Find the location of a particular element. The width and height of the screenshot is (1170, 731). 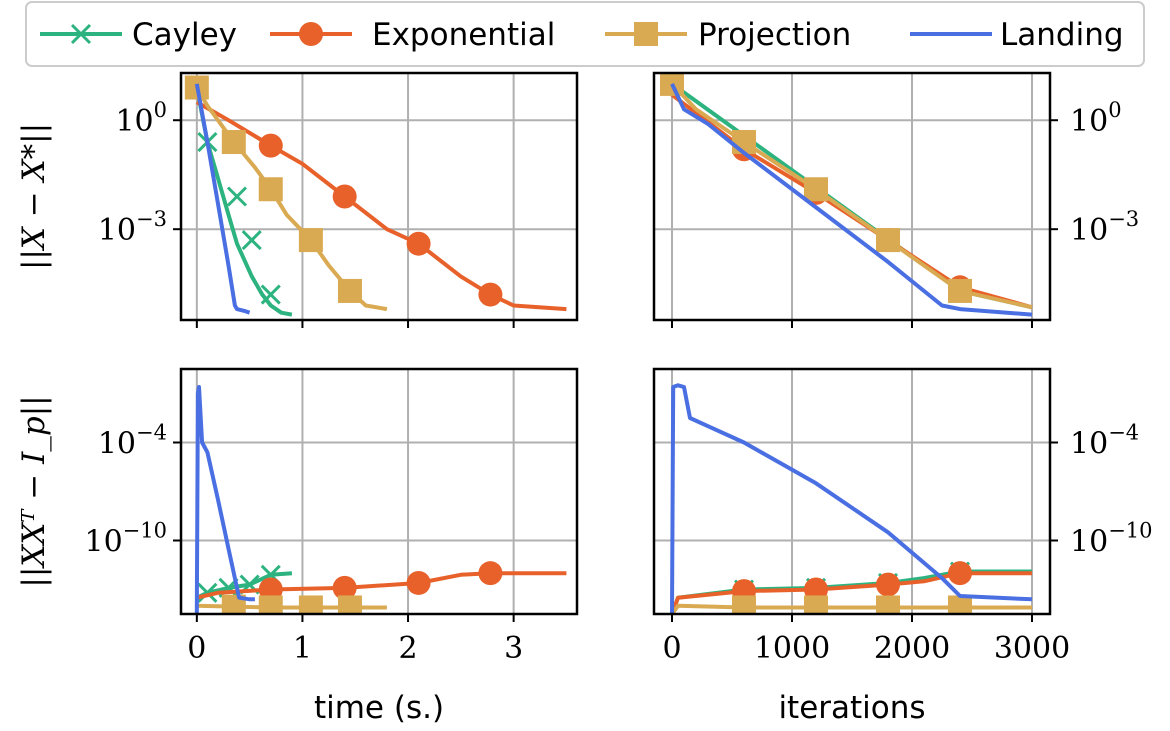

x-tick-label: 2000 is located at coordinates (912, 648).